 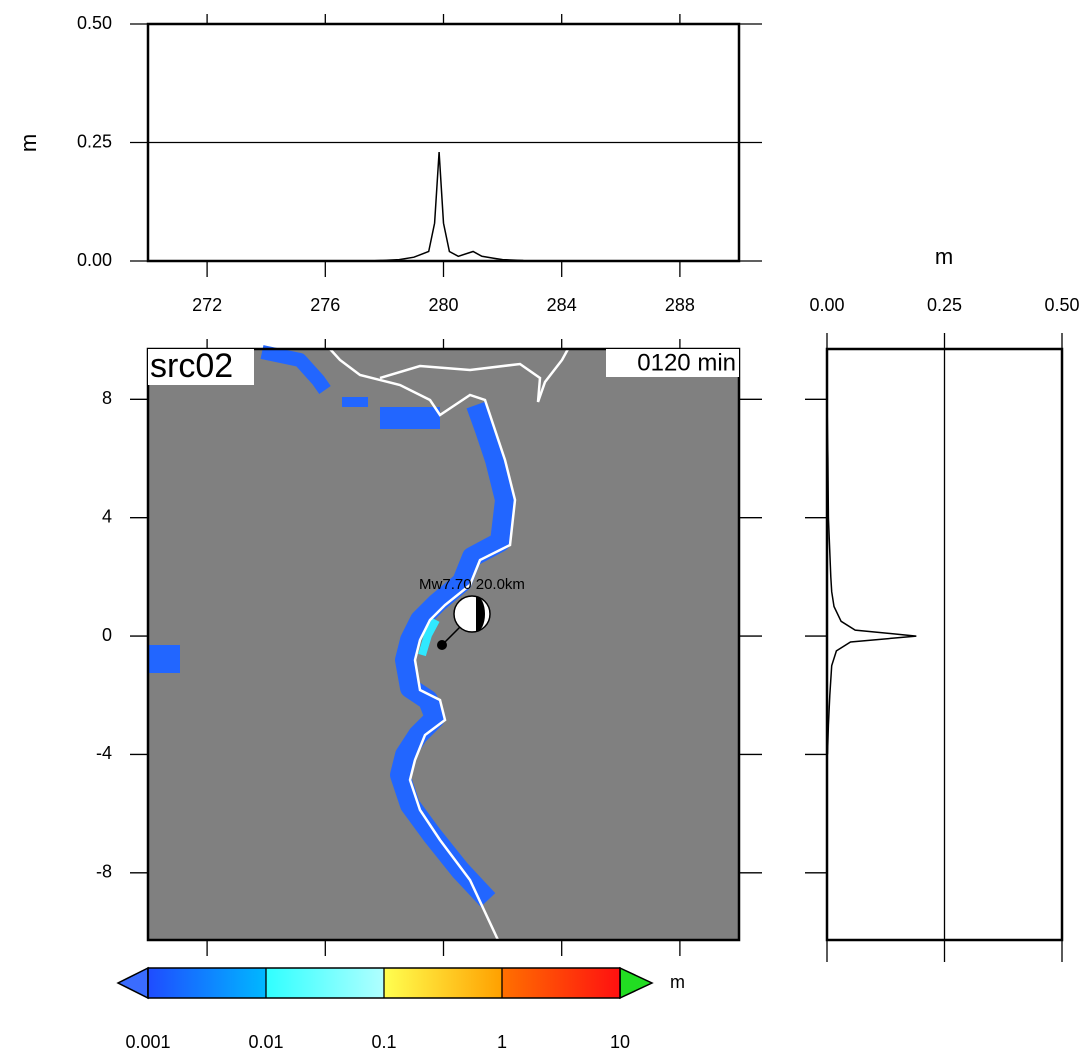 I want to click on x-tick-label: 0.00, so click(x=826, y=305).